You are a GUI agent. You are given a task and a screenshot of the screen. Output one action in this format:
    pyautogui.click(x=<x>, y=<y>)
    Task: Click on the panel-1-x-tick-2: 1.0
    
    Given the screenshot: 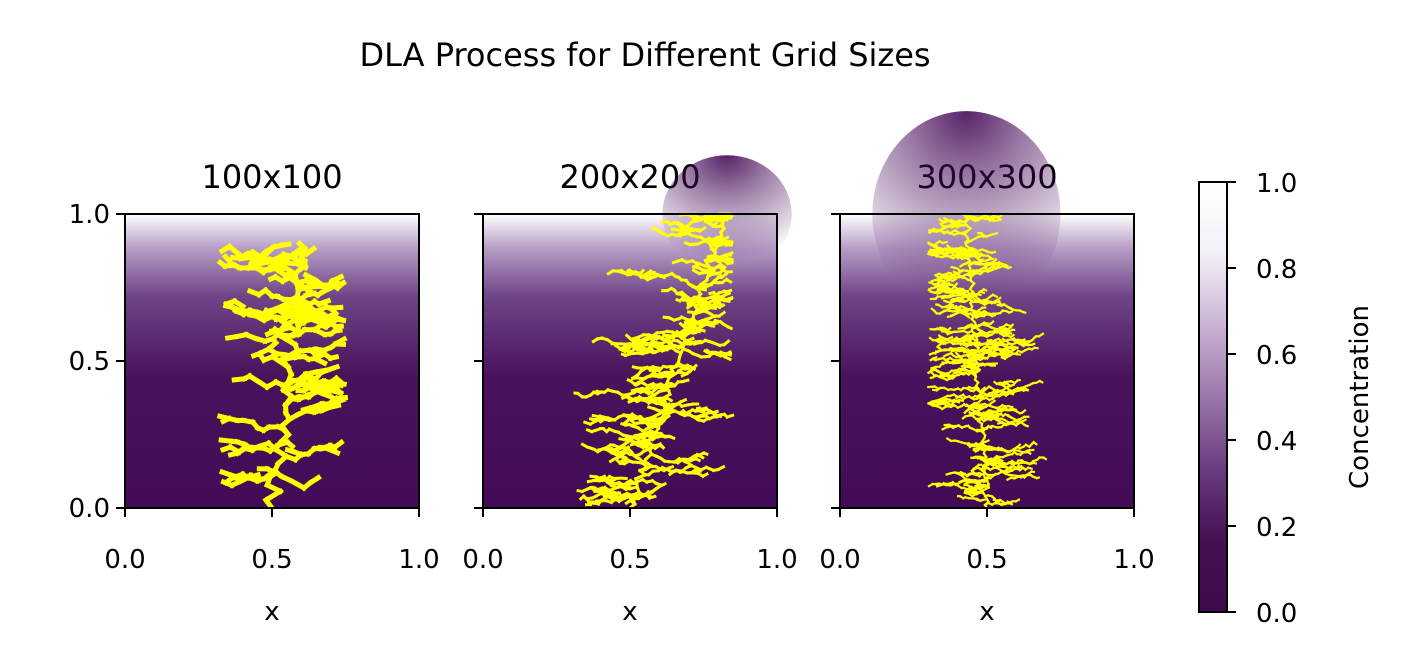 What is the action you would take?
    pyautogui.click(x=418, y=560)
    